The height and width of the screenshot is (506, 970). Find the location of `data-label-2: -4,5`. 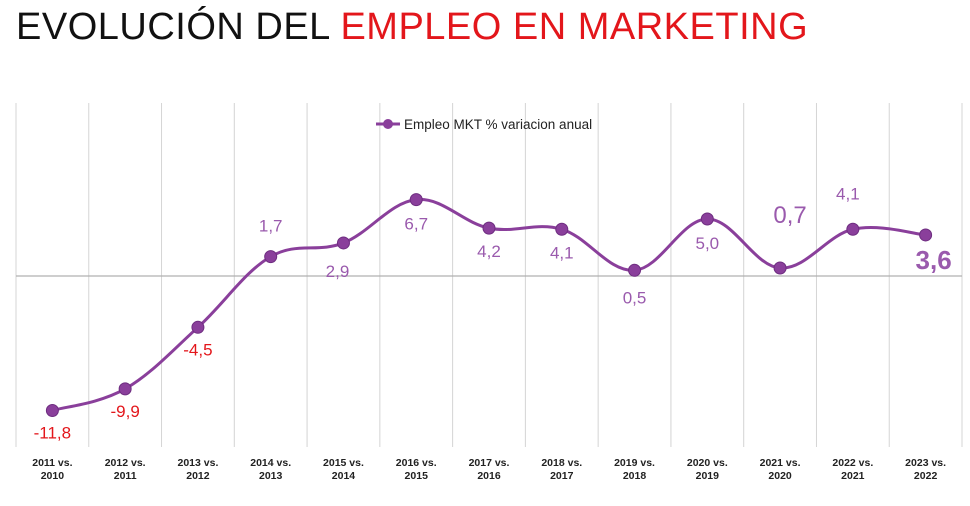

data-label-2: -4,5 is located at coordinates (197, 349).